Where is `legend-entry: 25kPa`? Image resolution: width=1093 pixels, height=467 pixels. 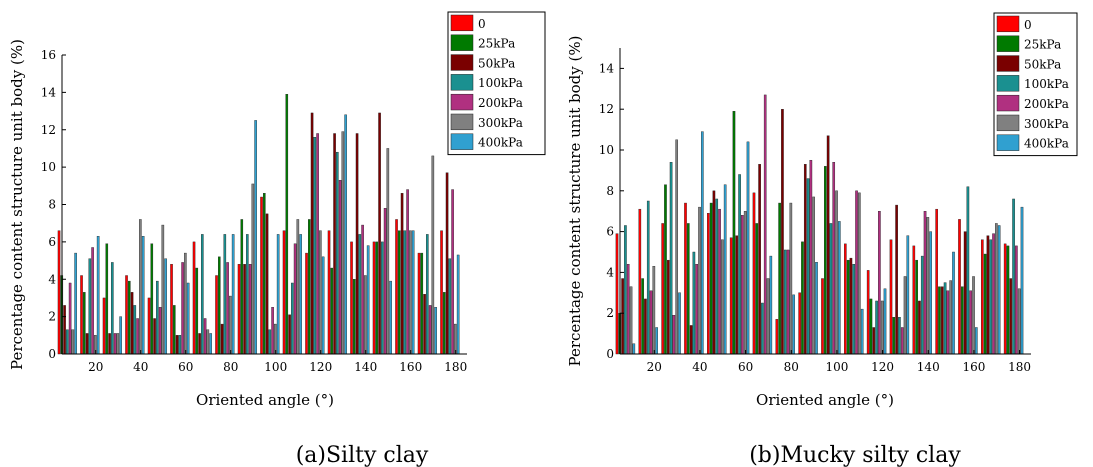
legend-entry: 25kPa is located at coordinates (496, 44).